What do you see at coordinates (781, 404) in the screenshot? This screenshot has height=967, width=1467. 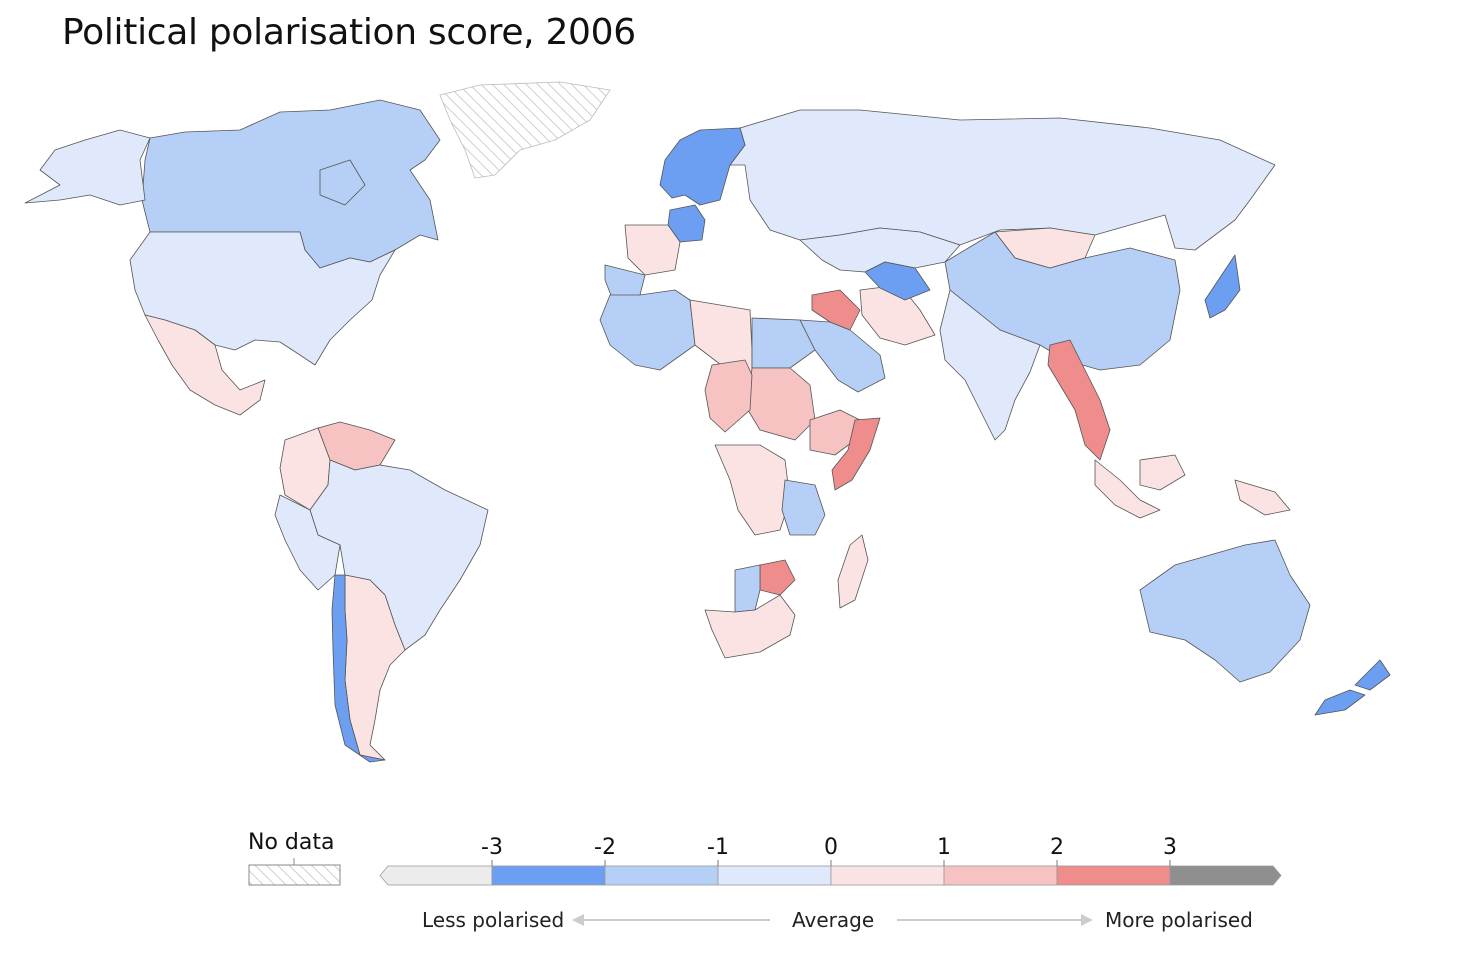 I see `region-sudan: Sudan` at bounding box center [781, 404].